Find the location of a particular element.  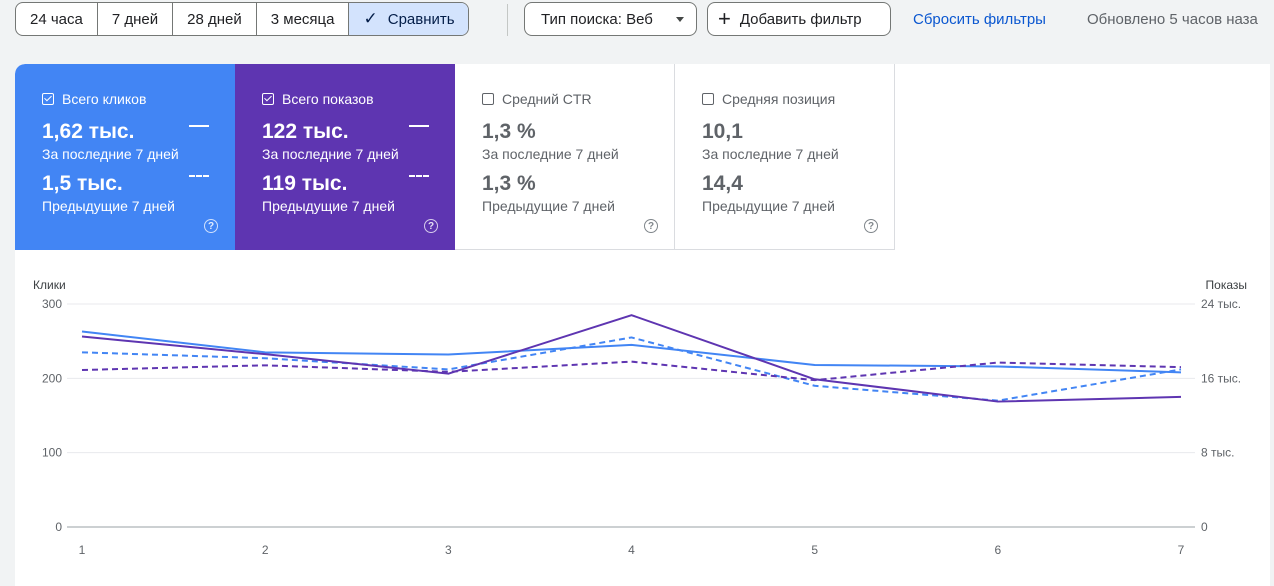

y-left-tick-label: 0 is located at coordinates (58, 527).